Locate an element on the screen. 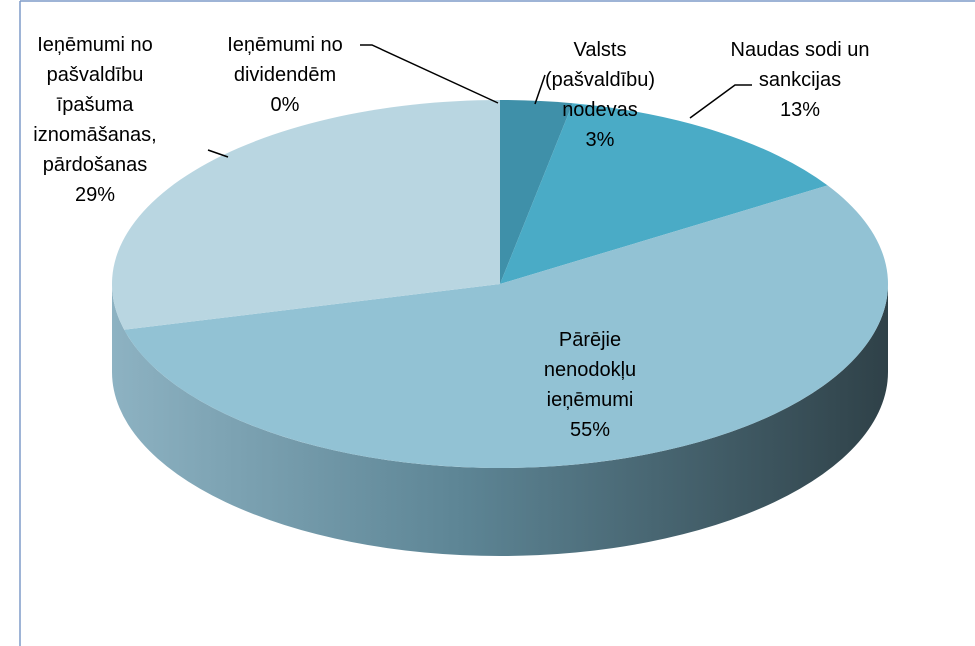  label-value: 13% is located at coordinates (800, 110).